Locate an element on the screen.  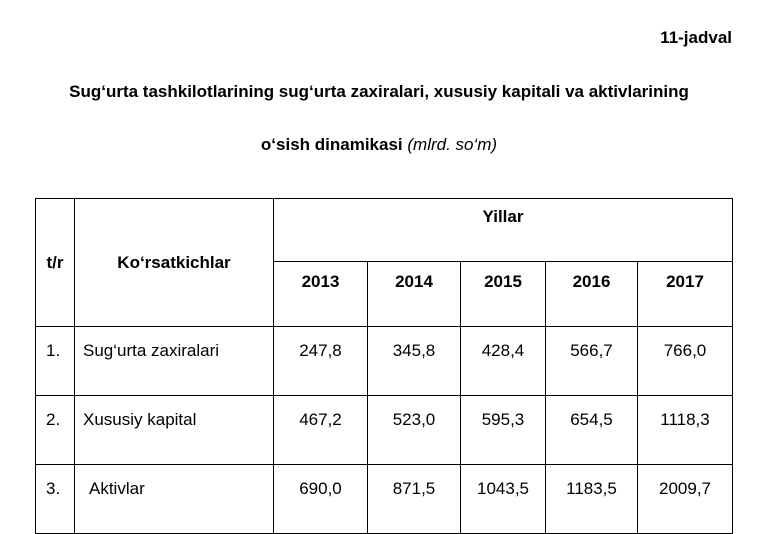
row-indicator: Xususiy kapital is located at coordinates (174, 430).